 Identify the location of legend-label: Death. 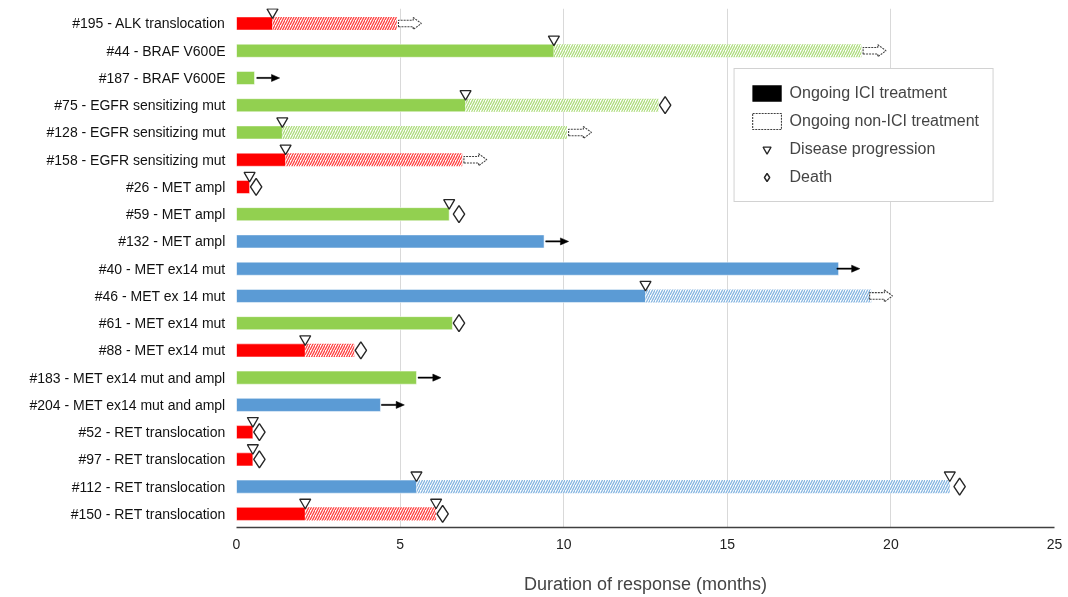
(811, 177).